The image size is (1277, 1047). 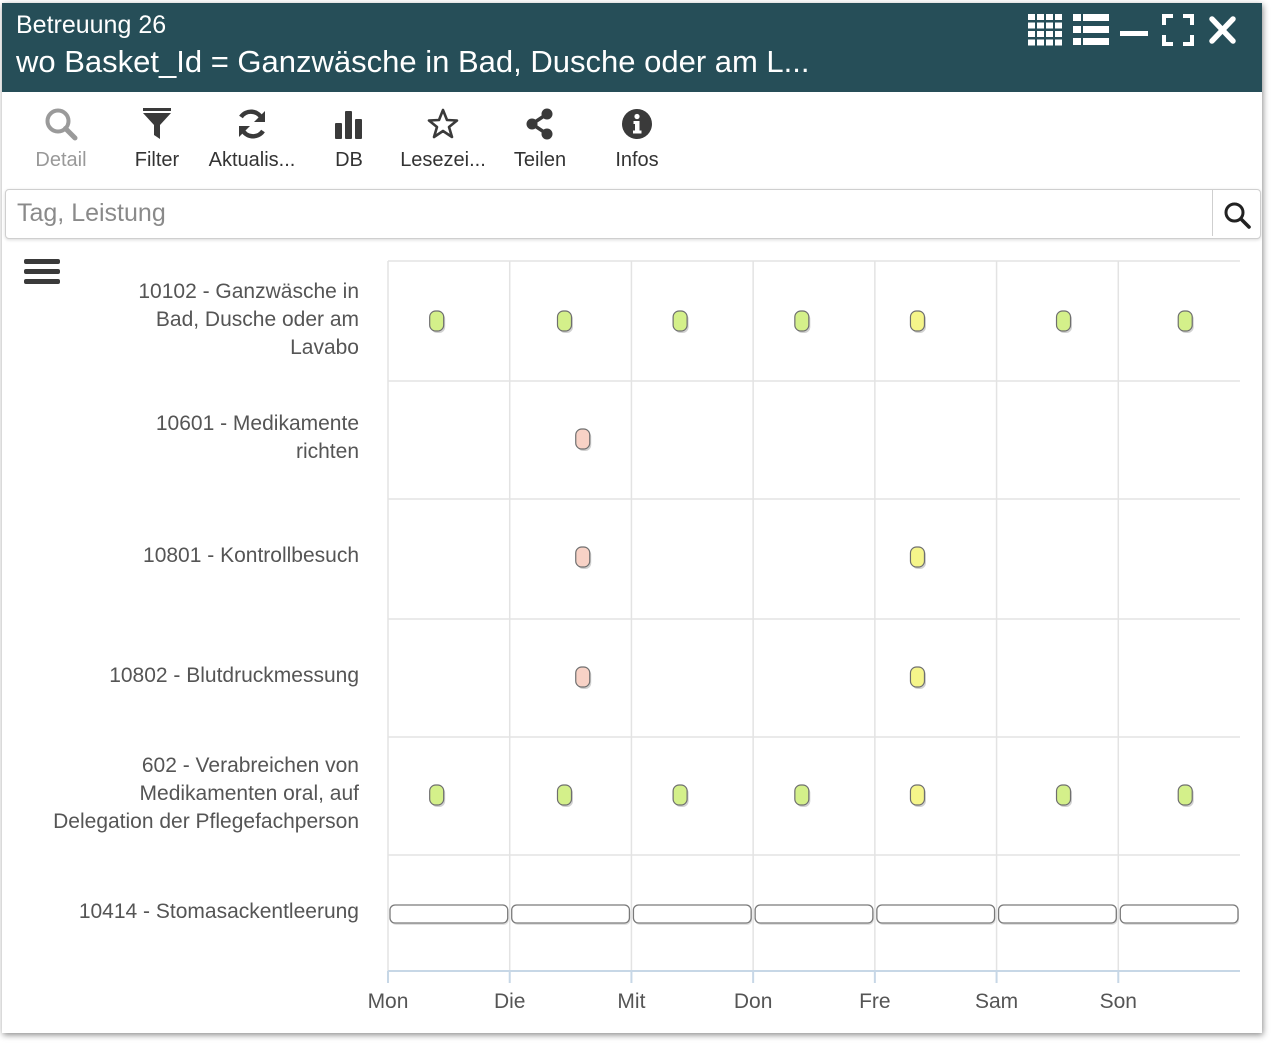 I want to click on x-axis-label-don: Don, so click(x=753, y=1001).